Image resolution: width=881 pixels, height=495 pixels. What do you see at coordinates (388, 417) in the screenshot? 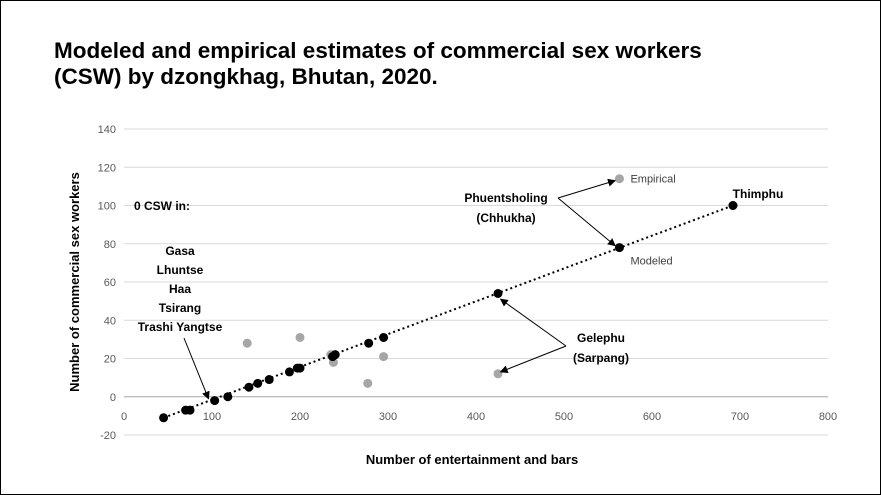
I see `x-tick-label: 300` at bounding box center [388, 417].